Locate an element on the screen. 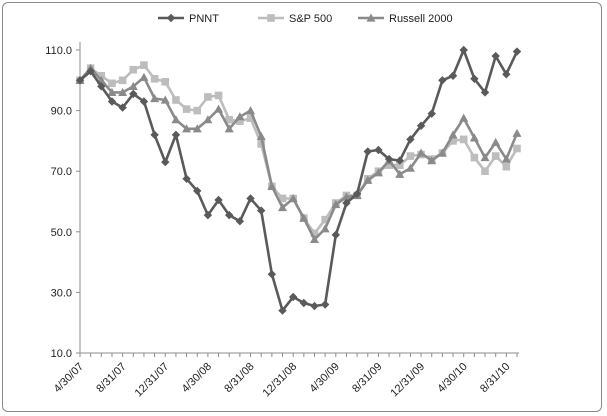 This screenshot has height=416, width=607. x-tick-label: 8/31/07 is located at coordinates (111, 378).